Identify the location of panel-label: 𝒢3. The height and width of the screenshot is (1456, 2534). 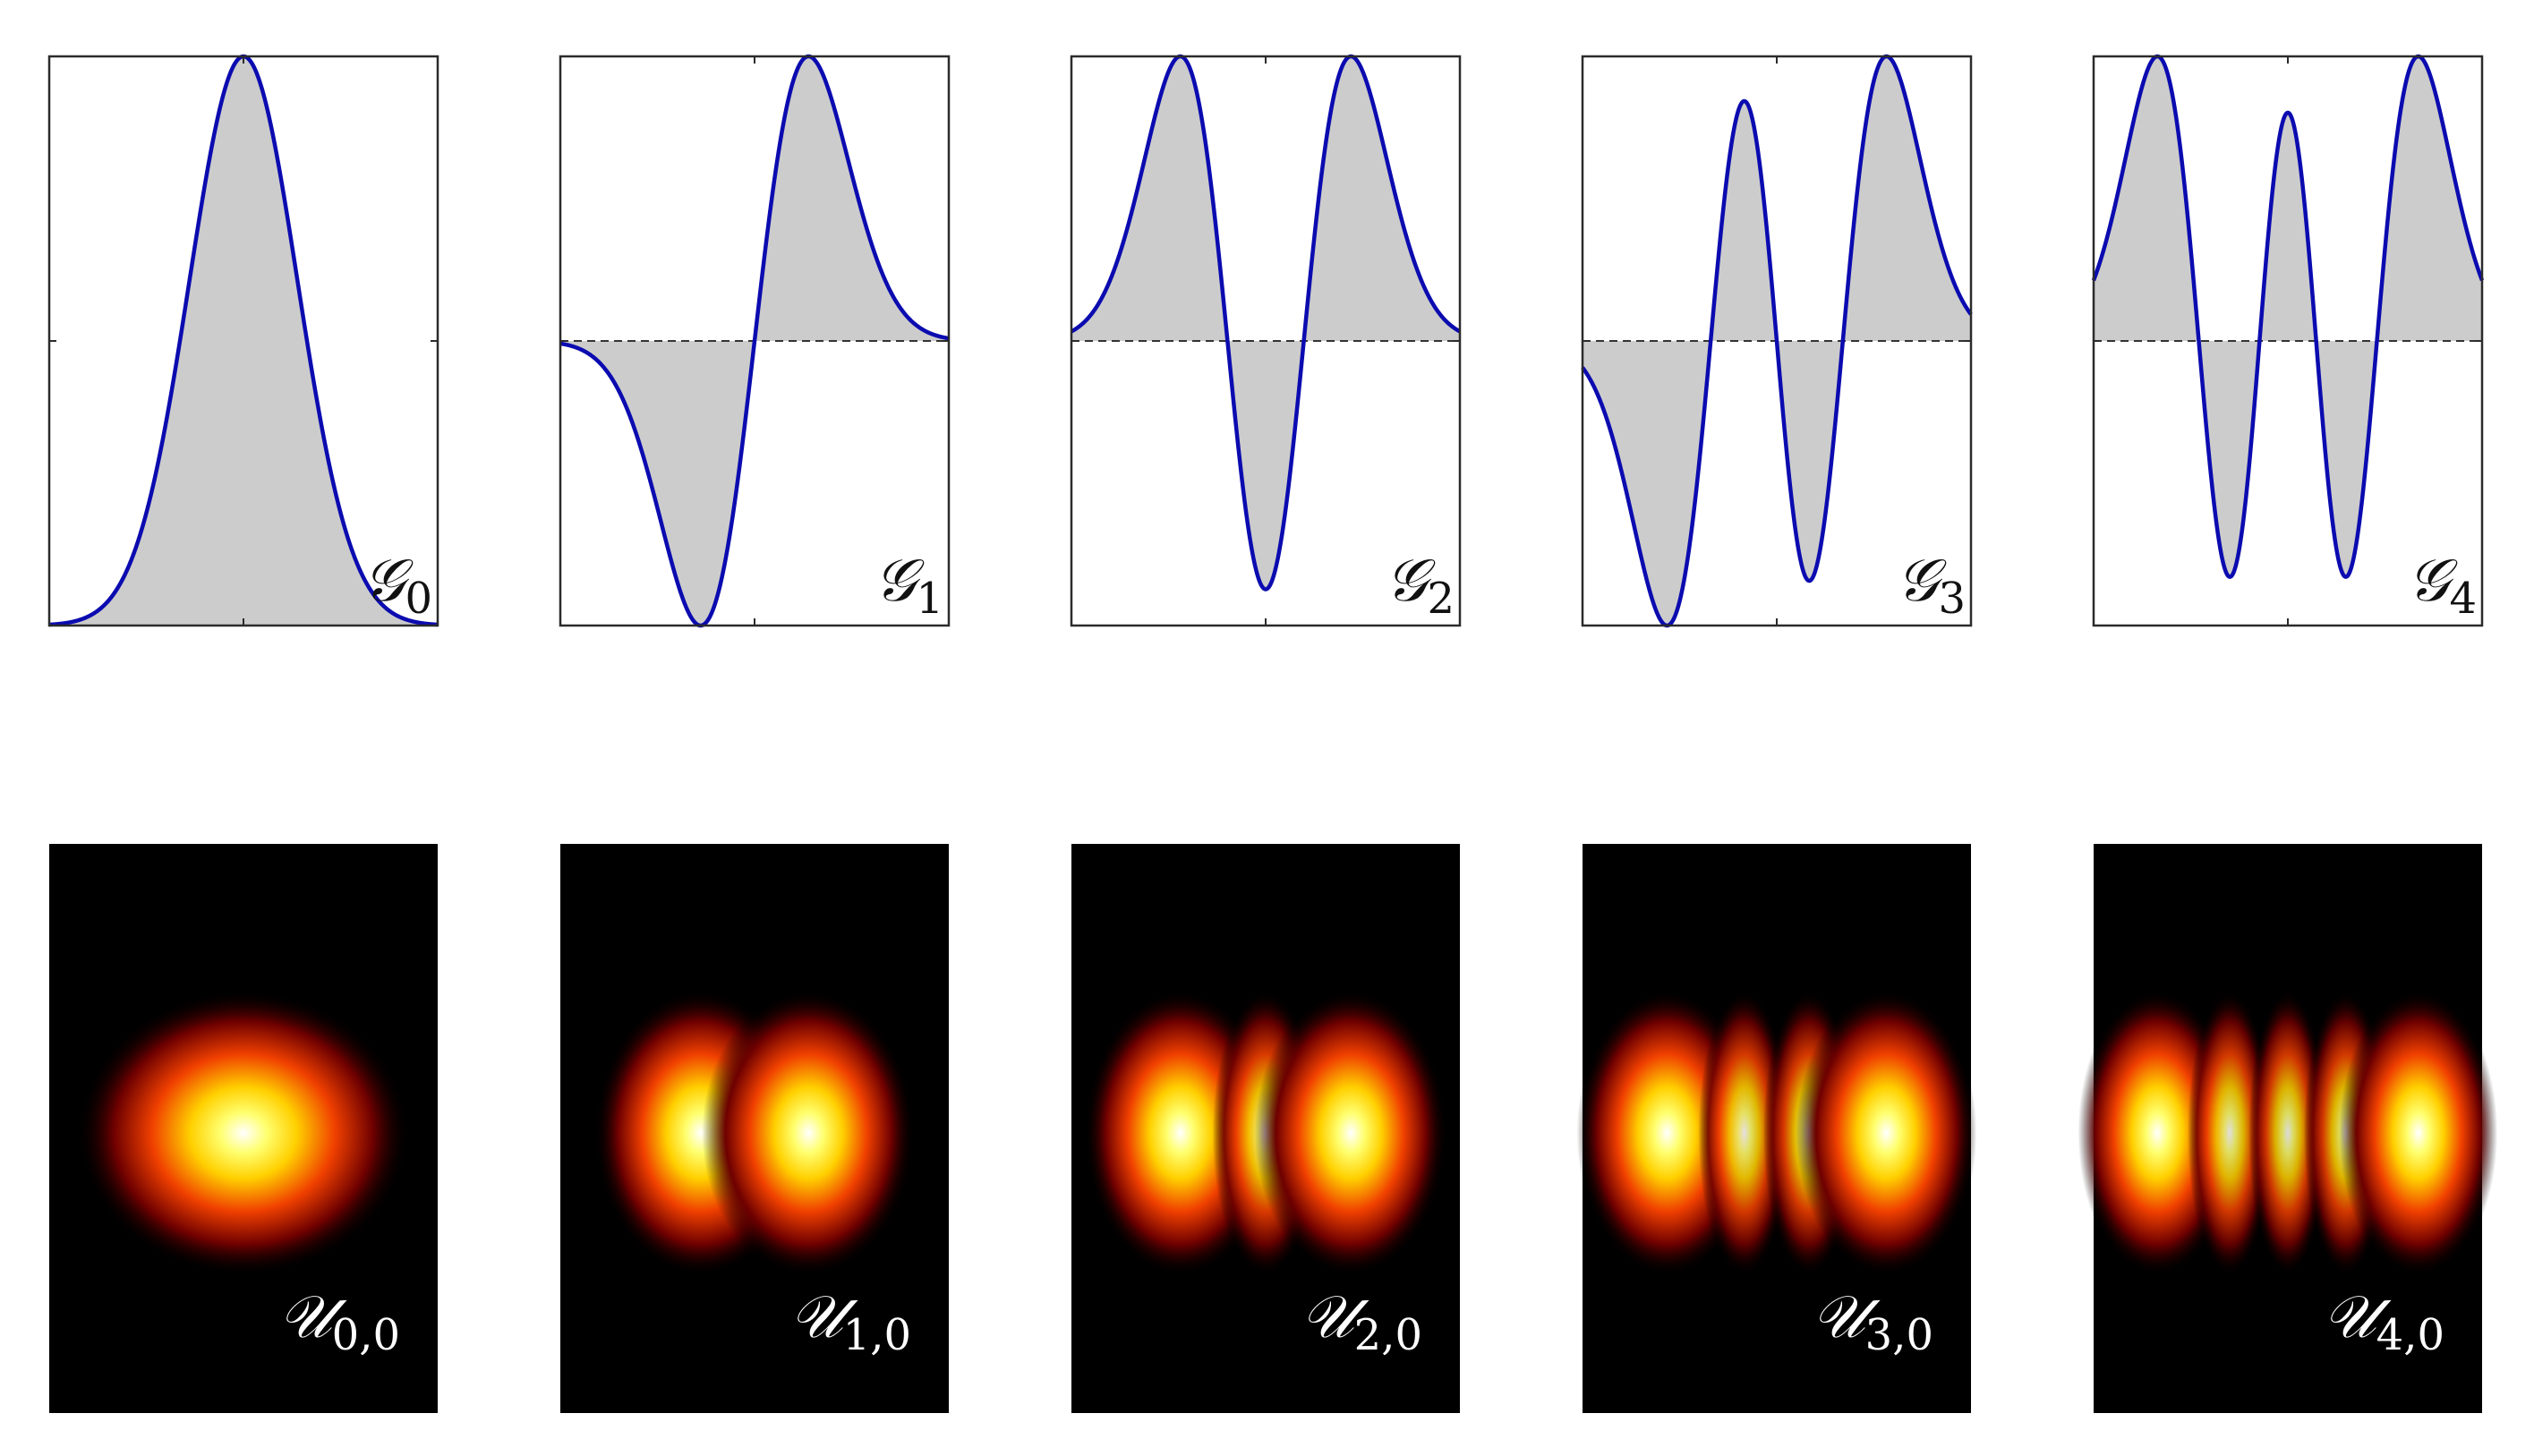
(1931, 585).